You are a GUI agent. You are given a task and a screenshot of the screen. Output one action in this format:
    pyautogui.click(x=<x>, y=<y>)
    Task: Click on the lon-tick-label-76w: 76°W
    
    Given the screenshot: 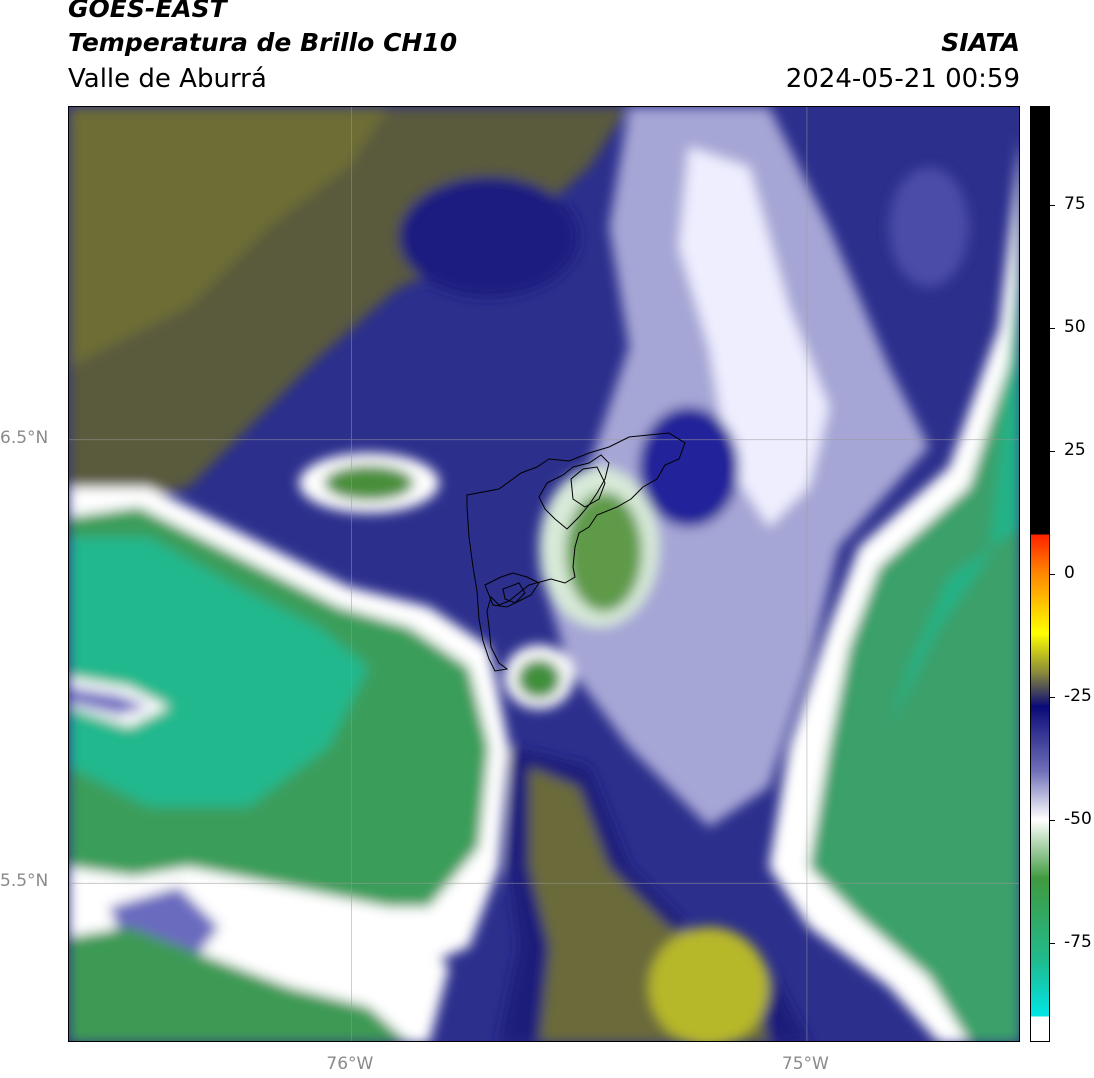 What is the action you would take?
    pyautogui.click(x=350, y=1064)
    